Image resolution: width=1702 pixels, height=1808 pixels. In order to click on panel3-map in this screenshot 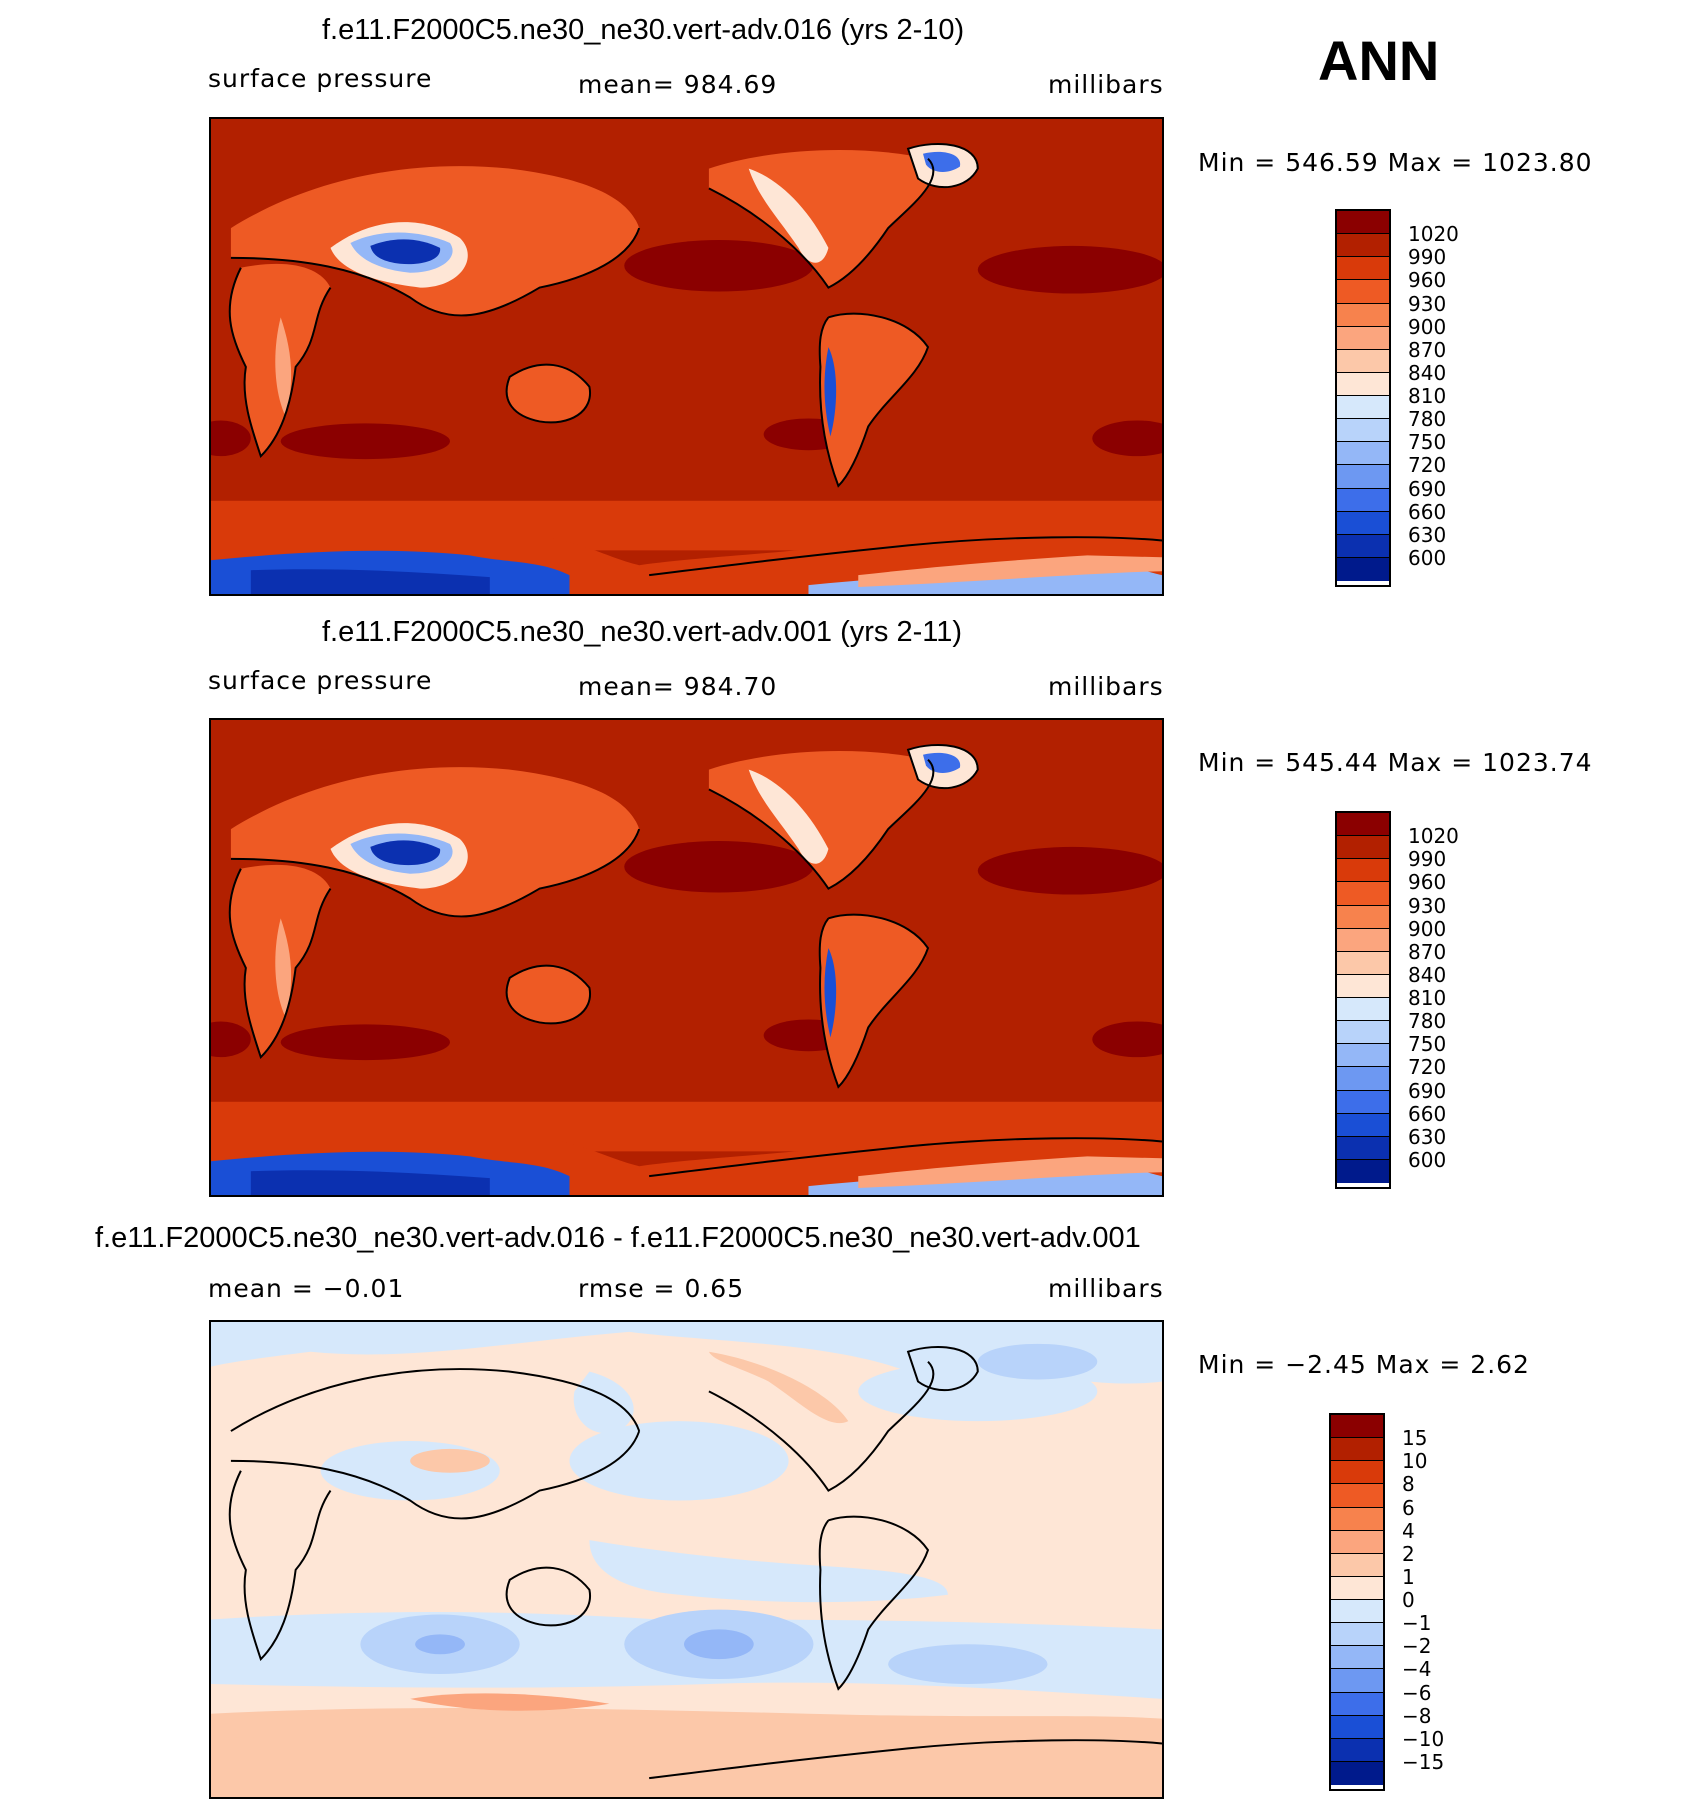, I will do `click(686, 1559)`.